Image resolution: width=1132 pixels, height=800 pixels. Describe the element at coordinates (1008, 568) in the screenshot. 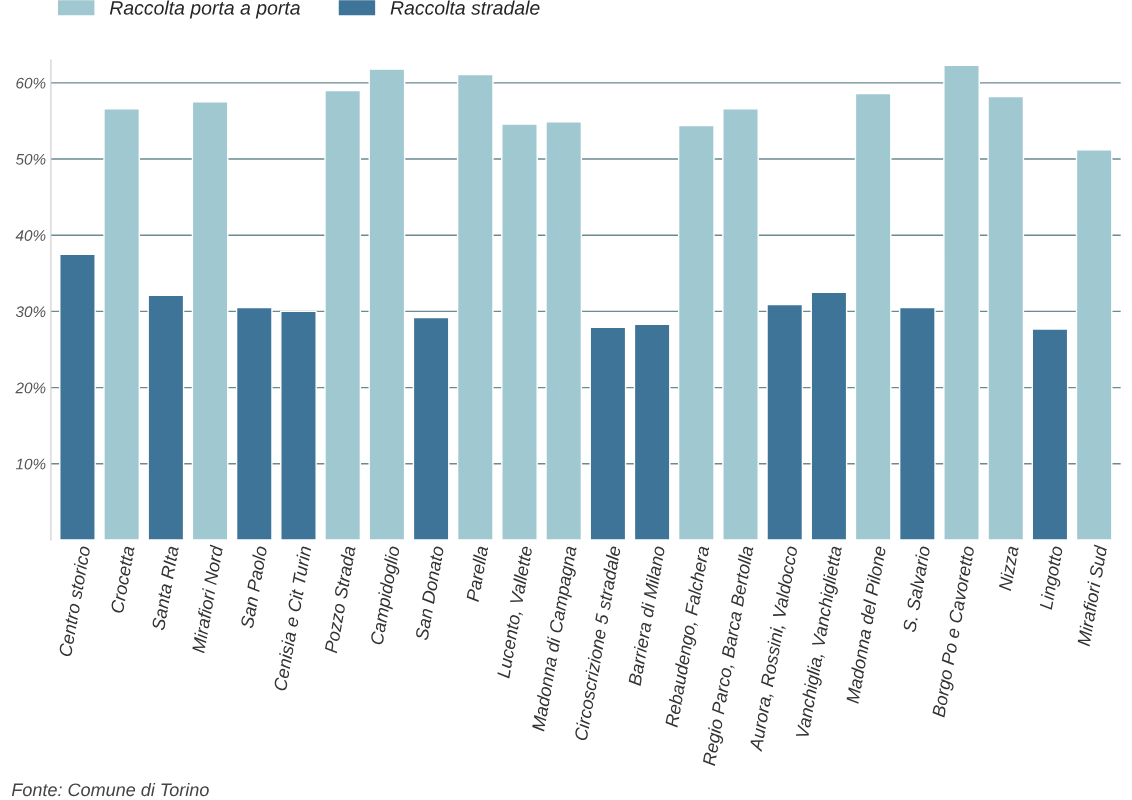

I see `x-tick-label: Nizza` at that location.